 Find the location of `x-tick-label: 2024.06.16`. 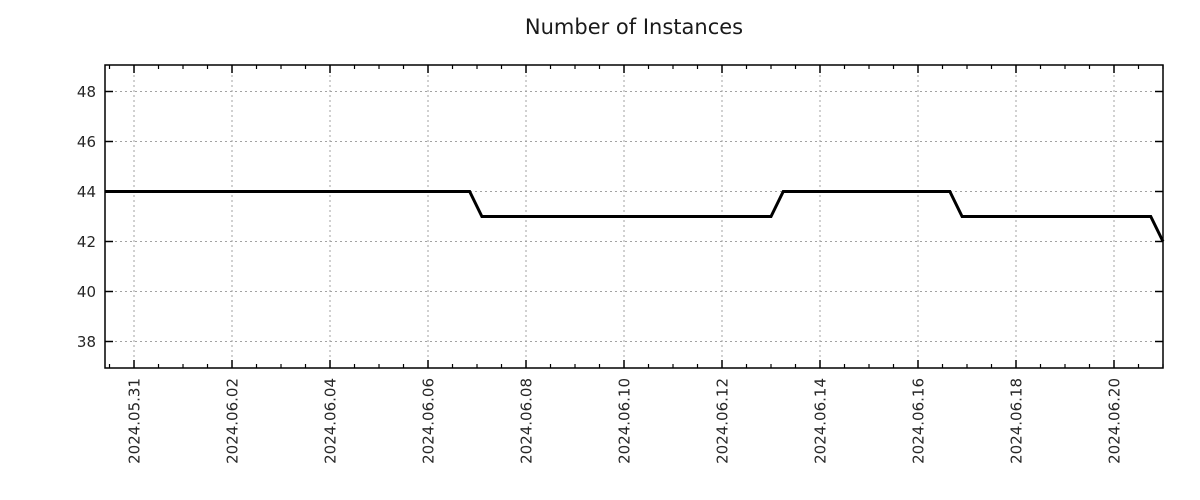

x-tick-label: 2024.06.16 is located at coordinates (919, 421).